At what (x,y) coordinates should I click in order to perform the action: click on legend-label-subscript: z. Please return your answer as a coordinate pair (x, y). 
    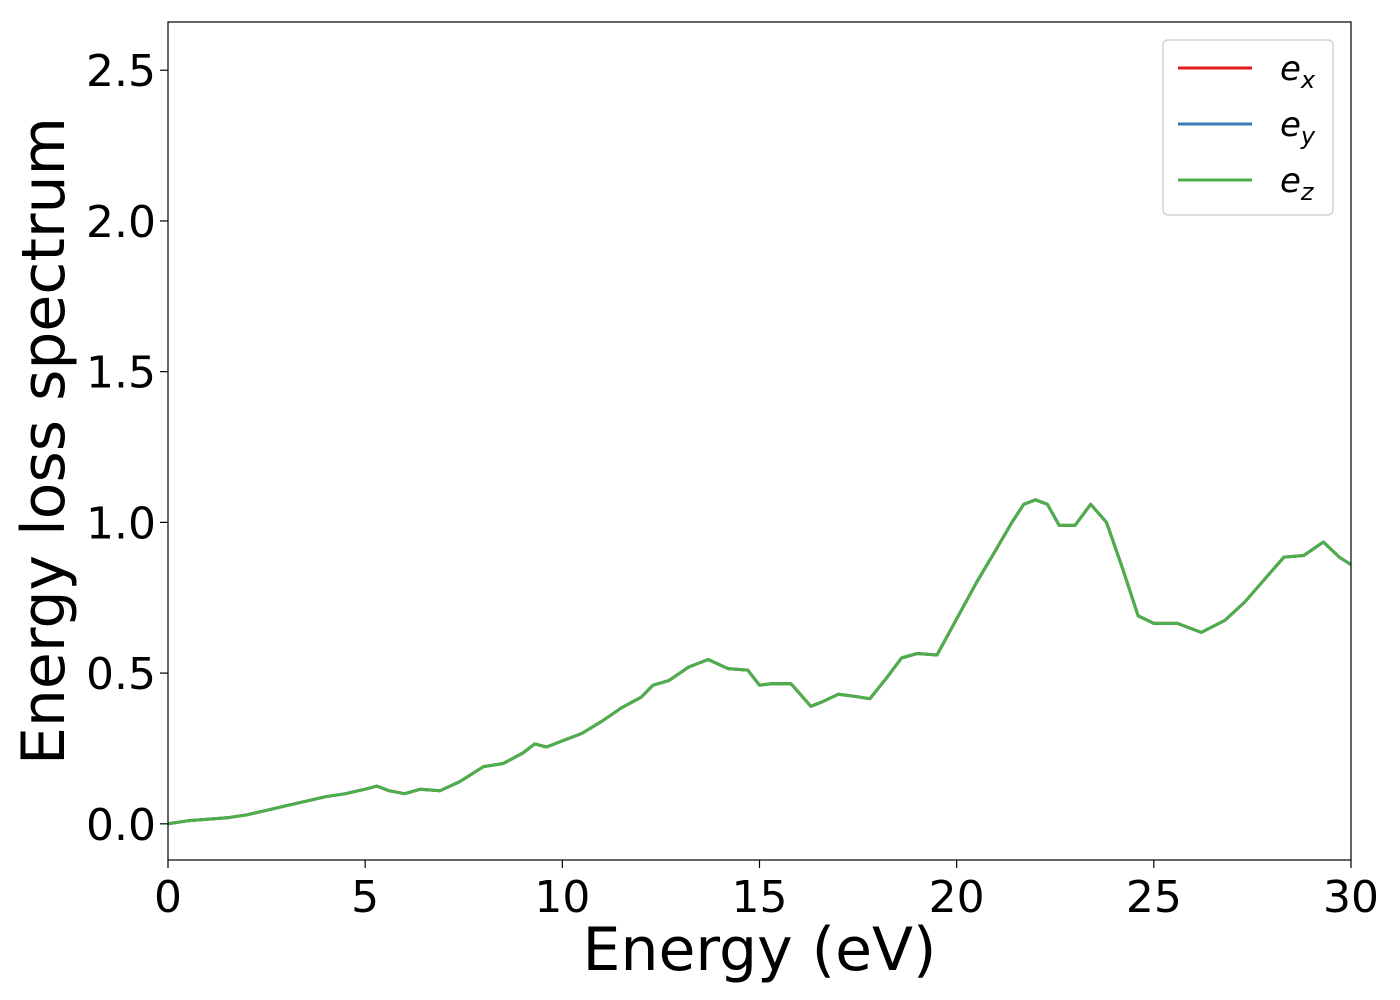
    Looking at the image, I should click on (1307, 192).